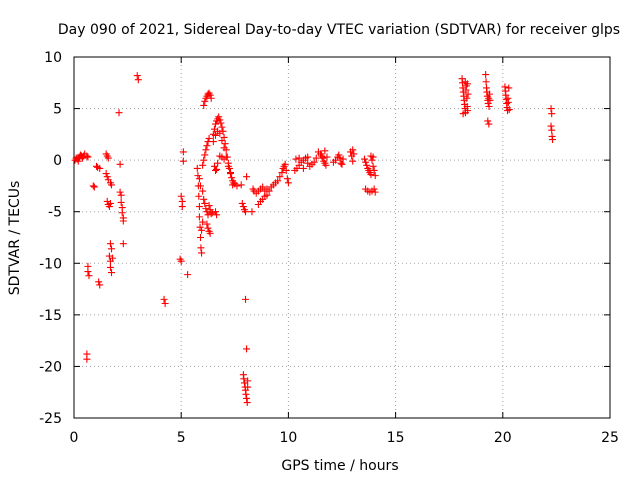 Image resolution: width=640 pixels, height=480 pixels. I want to click on y-tick-label: -10, so click(50, 264).